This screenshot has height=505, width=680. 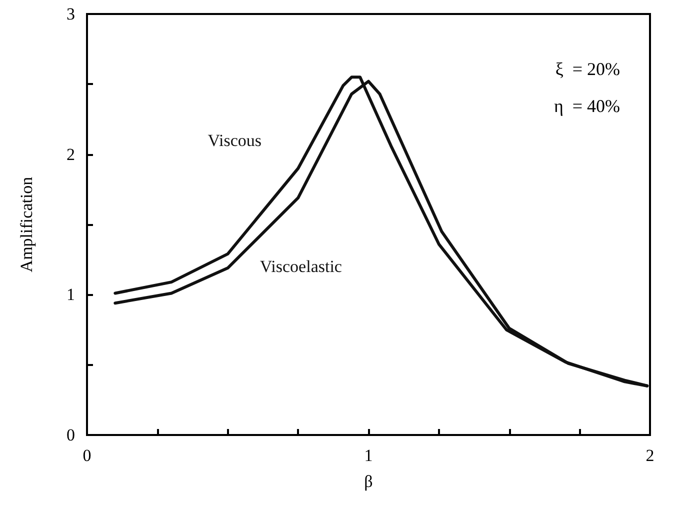 I want to click on text: Viscous, so click(x=235, y=140).